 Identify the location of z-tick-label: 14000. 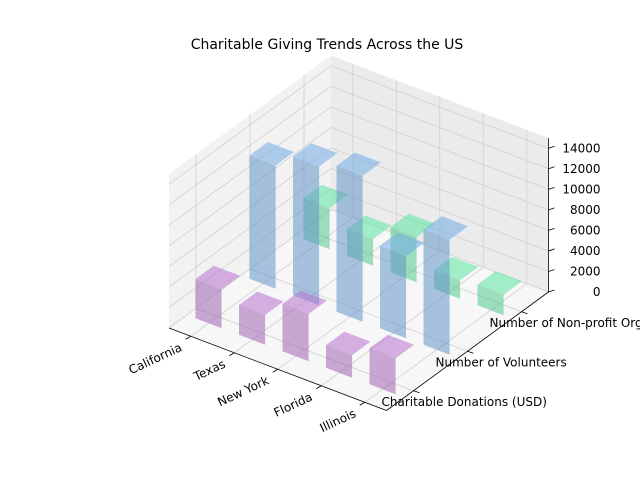
(581, 148).